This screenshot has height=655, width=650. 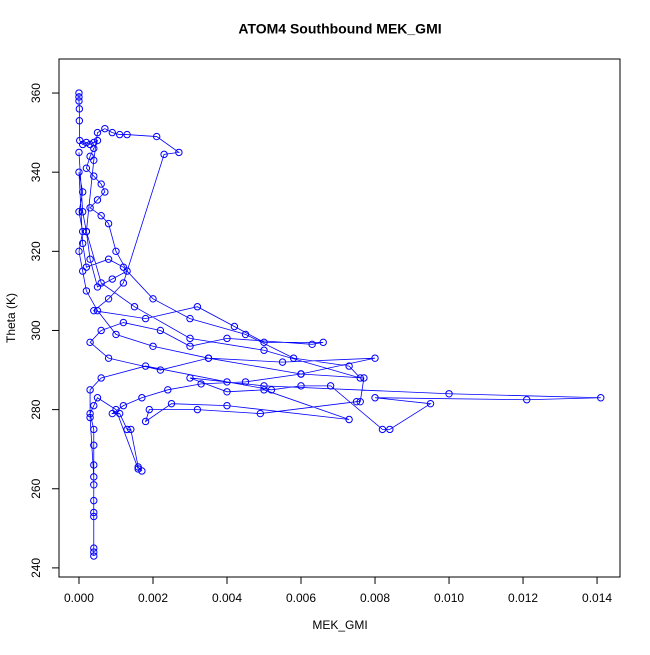 What do you see at coordinates (375, 598) in the screenshot?
I see `x-tick-label: 0.008` at bounding box center [375, 598].